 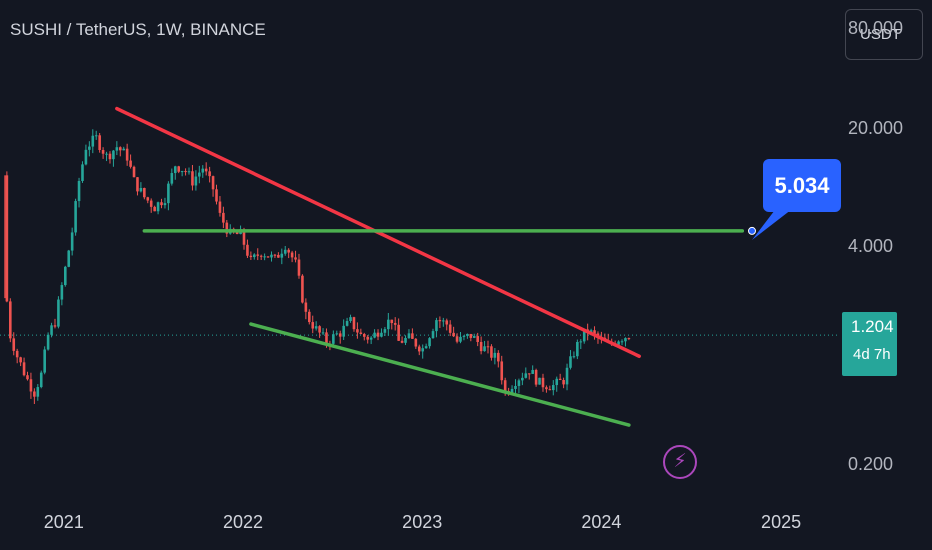 What do you see at coordinates (802, 185) in the screenshot?
I see `target-price-label: 5.034` at bounding box center [802, 185].